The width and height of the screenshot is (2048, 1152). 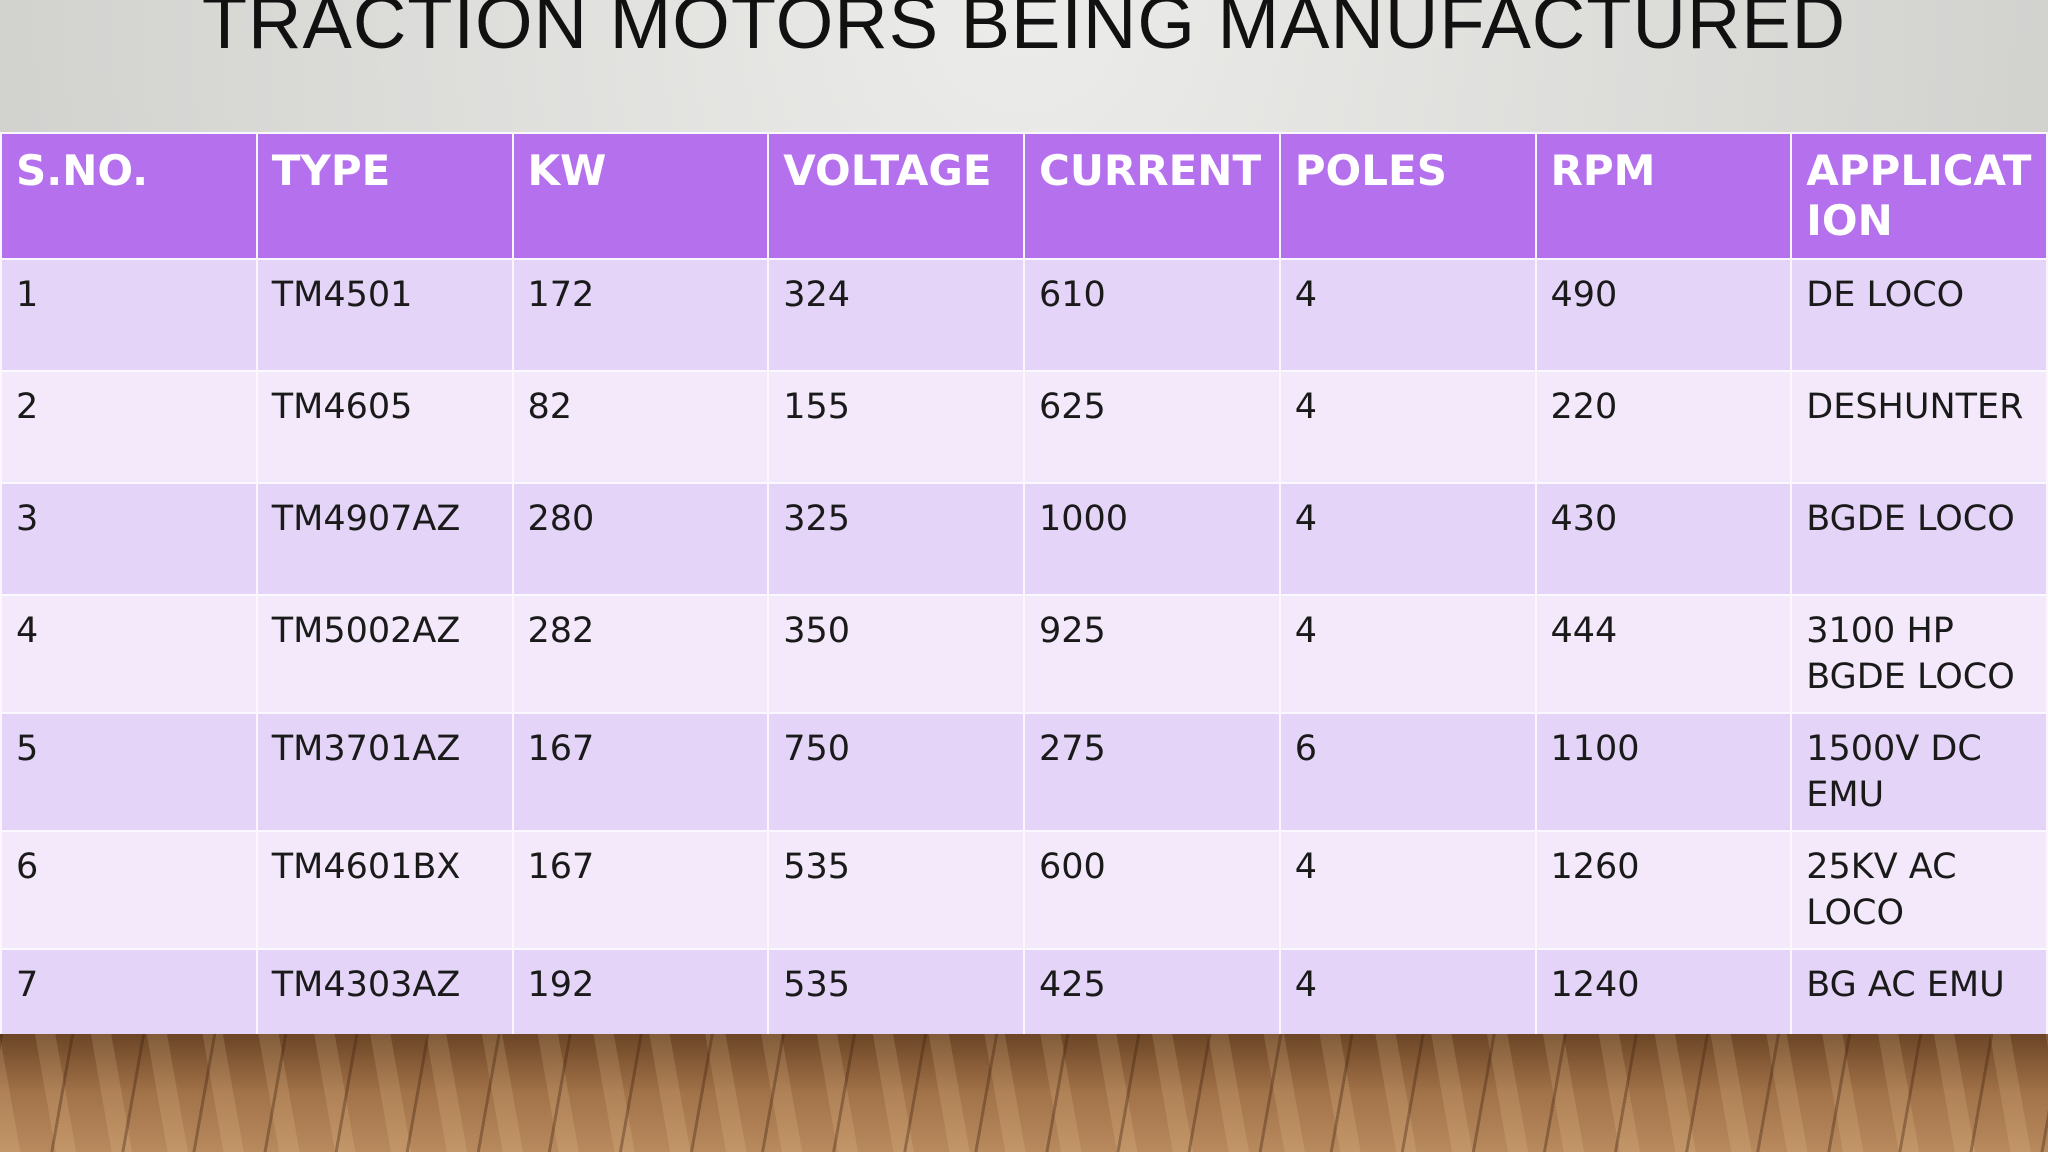 What do you see at coordinates (384, 772) in the screenshot?
I see `table-cell: TM3701AZ` at bounding box center [384, 772].